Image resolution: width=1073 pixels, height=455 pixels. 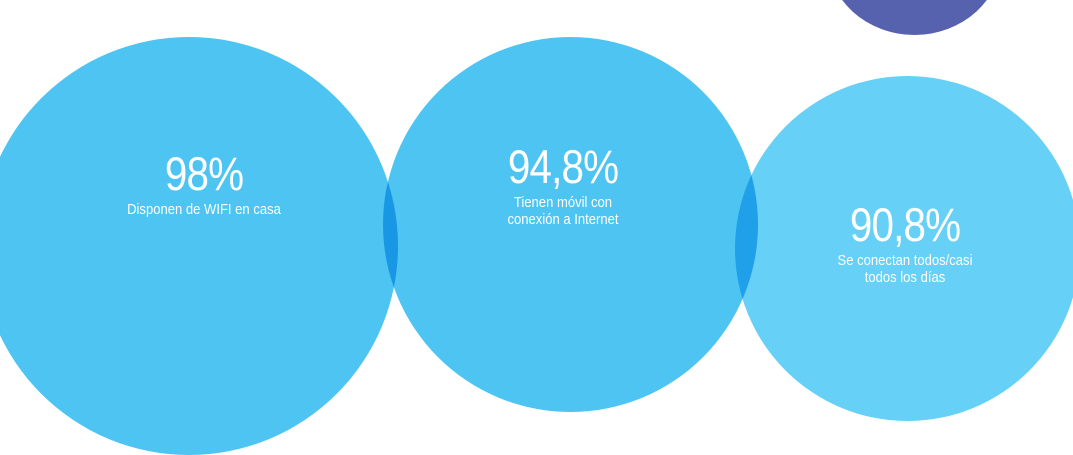 I want to click on stat-daily-value: 90,8%, so click(x=905, y=224).